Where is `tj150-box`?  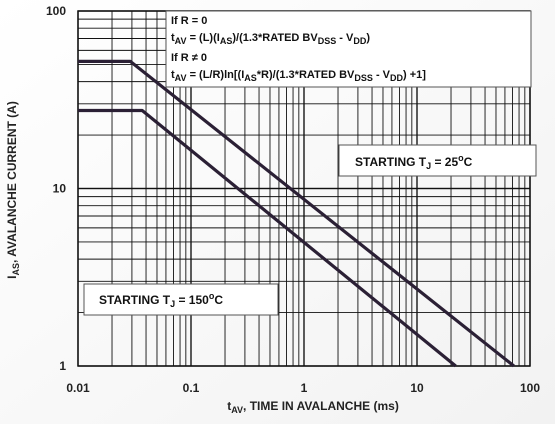
tj150-box is located at coordinates (181, 299).